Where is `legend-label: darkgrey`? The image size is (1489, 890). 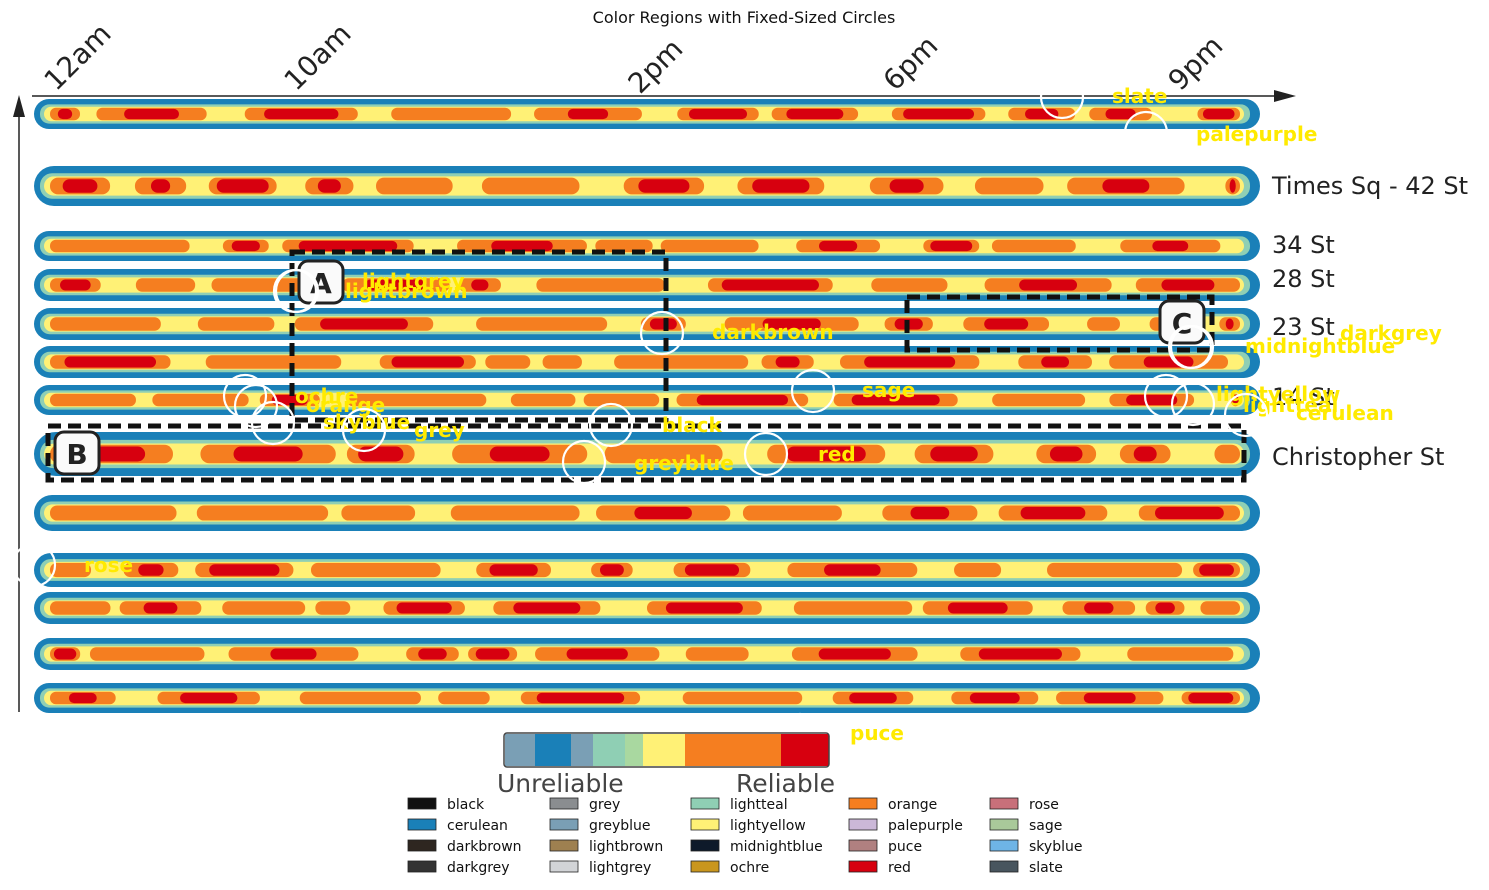
legend-label: darkgrey is located at coordinates (478, 868).